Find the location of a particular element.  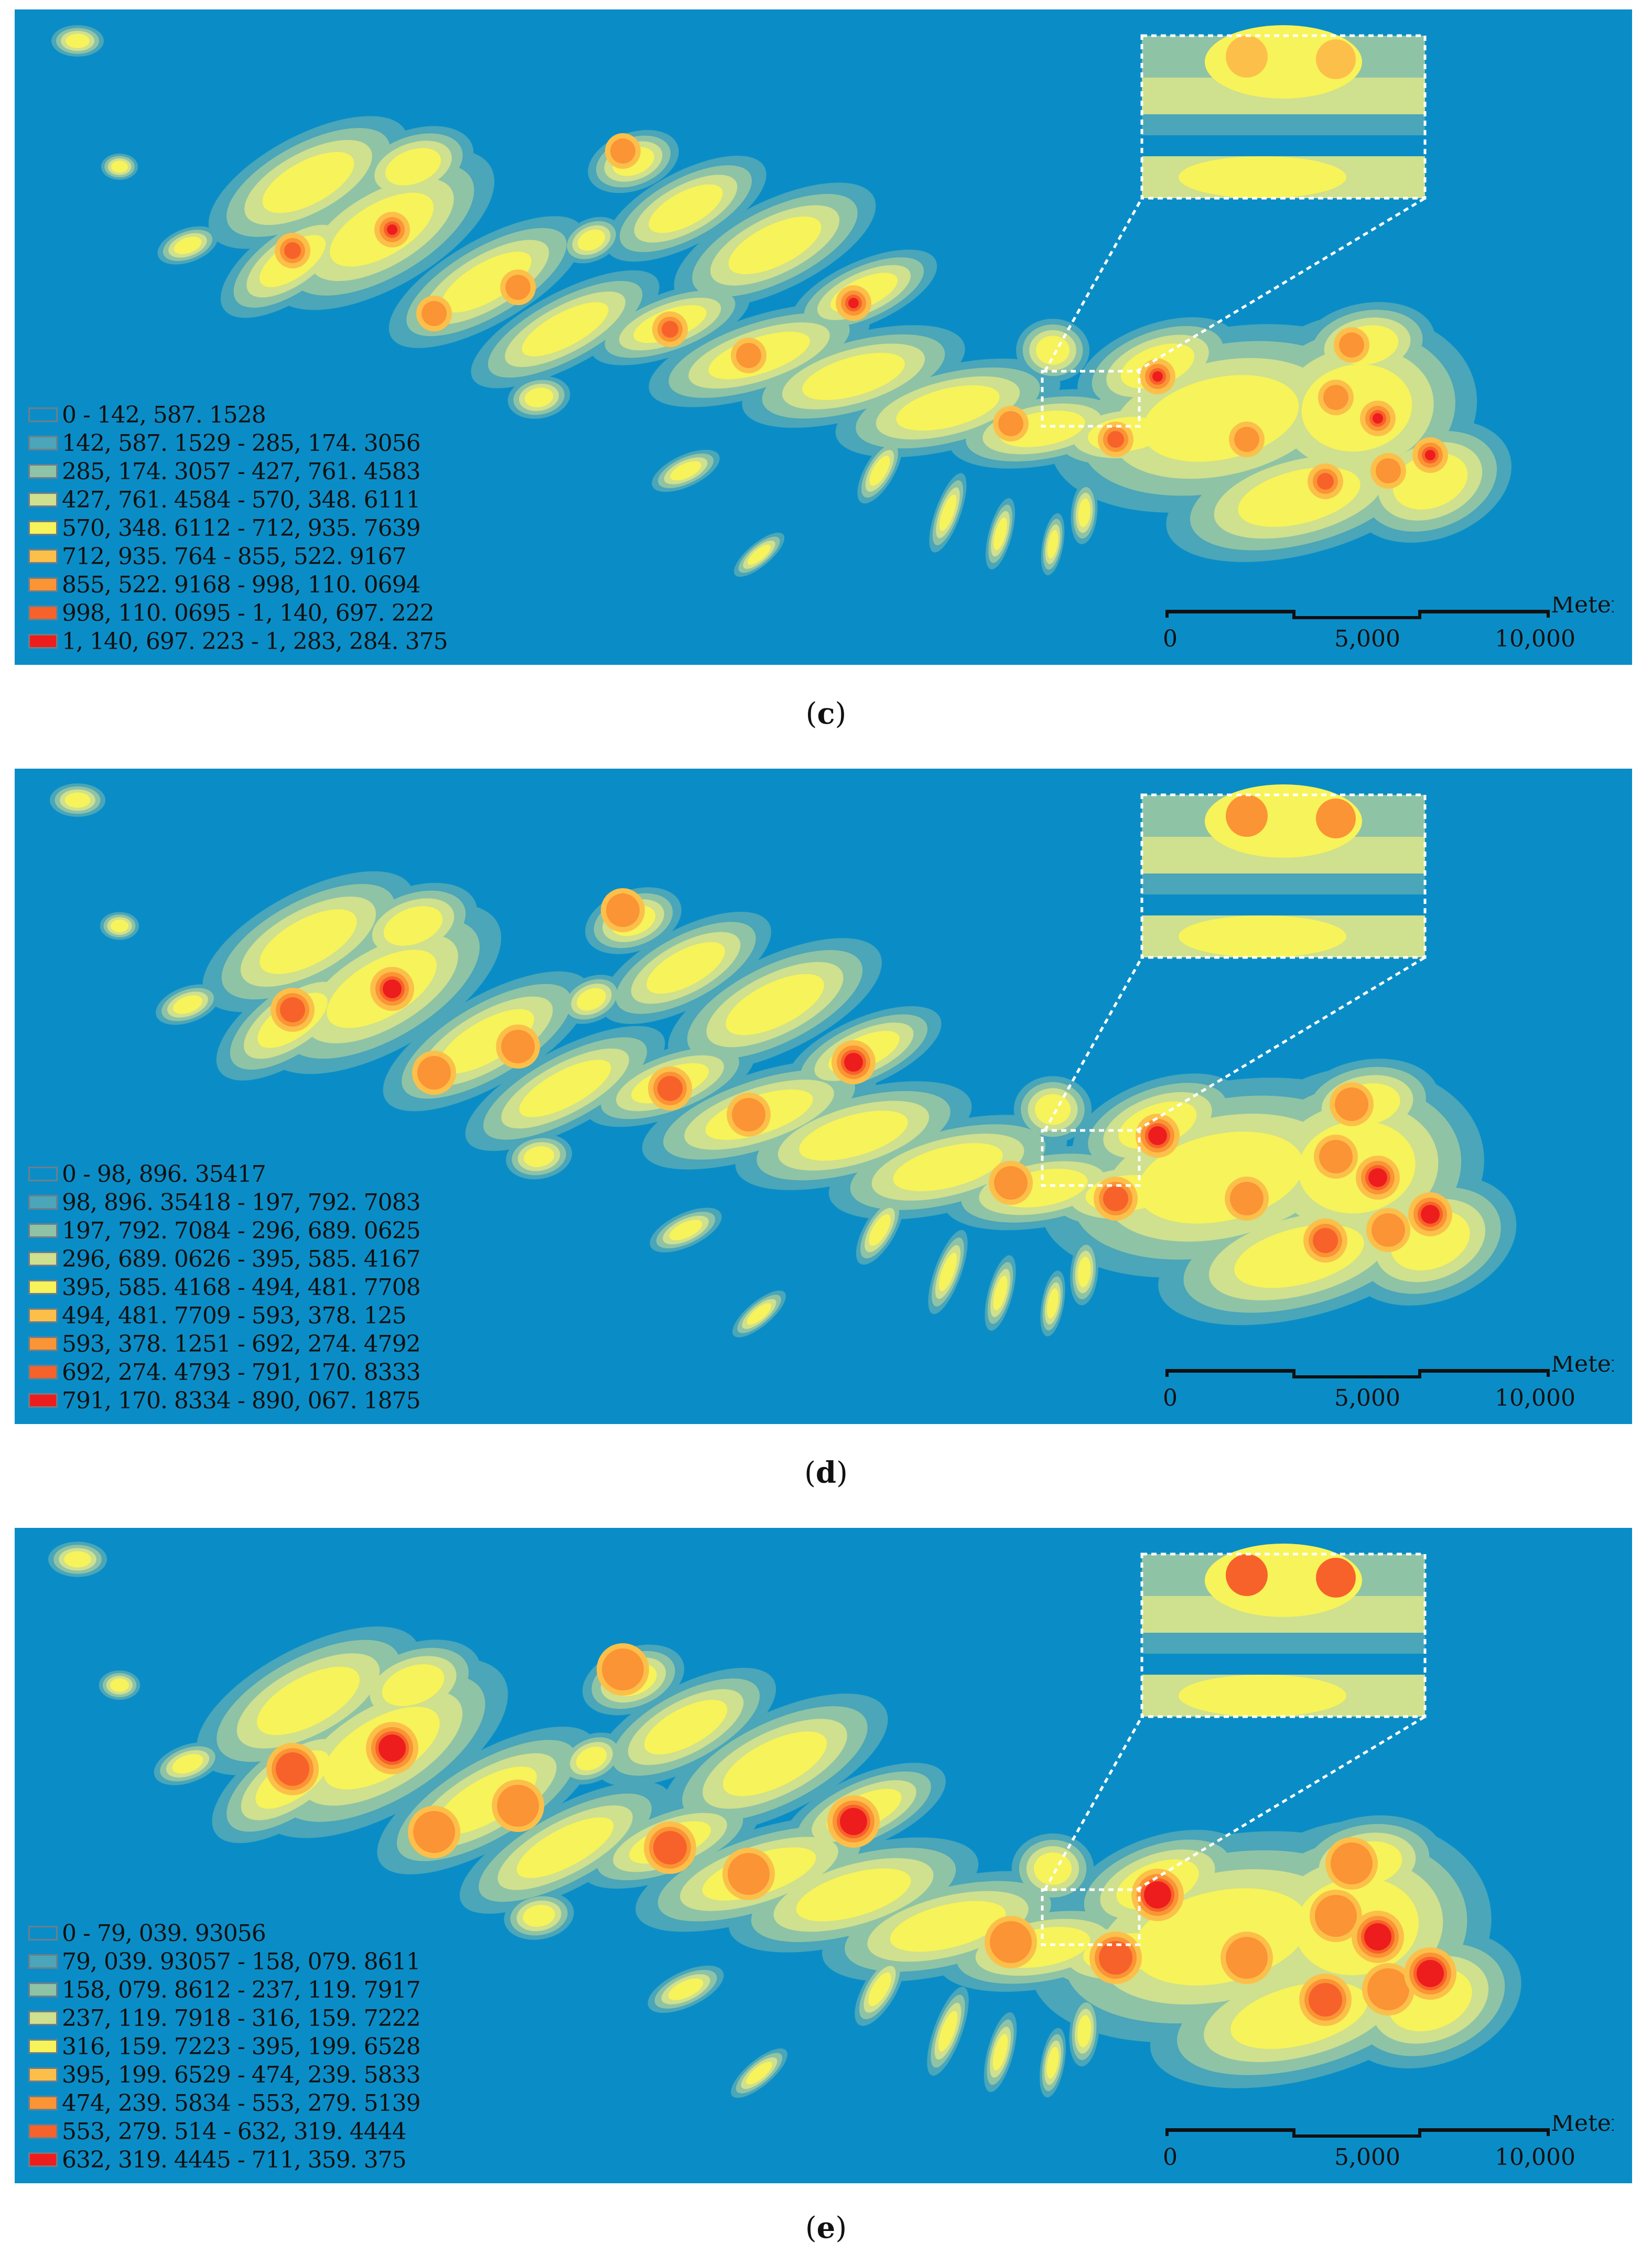

legend-item: 98, 896. 35418 - 197, 792. 7083 is located at coordinates (224, 1202).